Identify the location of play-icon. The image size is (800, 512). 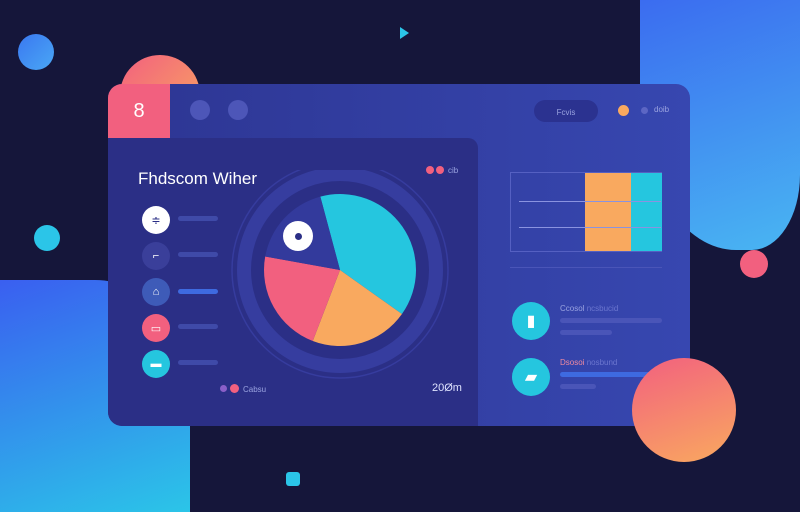
(404, 33).